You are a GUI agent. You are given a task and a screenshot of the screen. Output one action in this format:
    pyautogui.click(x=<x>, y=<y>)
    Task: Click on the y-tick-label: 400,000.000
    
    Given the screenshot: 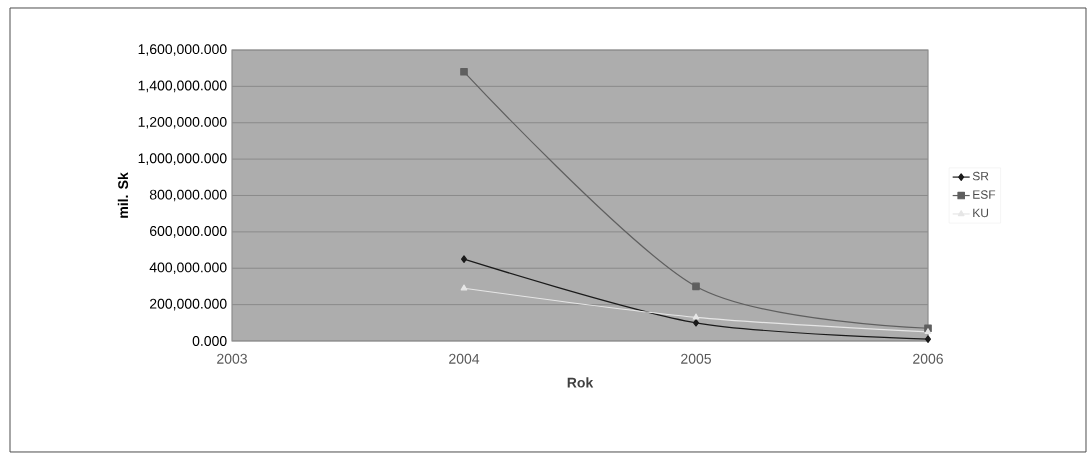 What is the action you would take?
    pyautogui.click(x=188, y=268)
    